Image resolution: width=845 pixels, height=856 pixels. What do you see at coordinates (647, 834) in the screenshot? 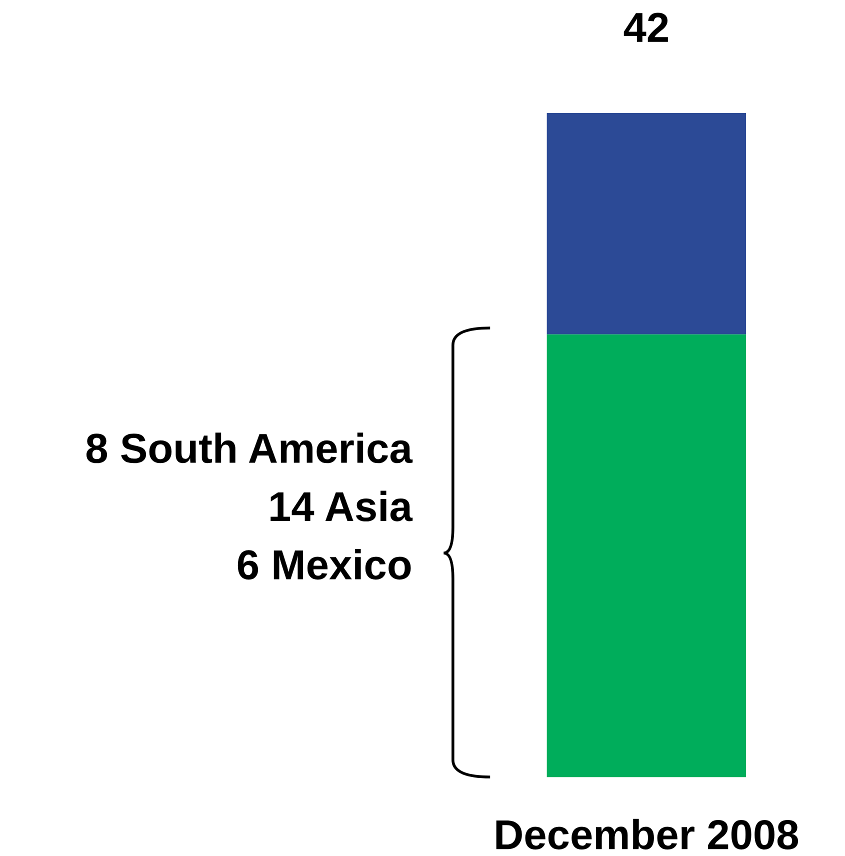
I see `x-tick-label: December 2008` at bounding box center [647, 834].